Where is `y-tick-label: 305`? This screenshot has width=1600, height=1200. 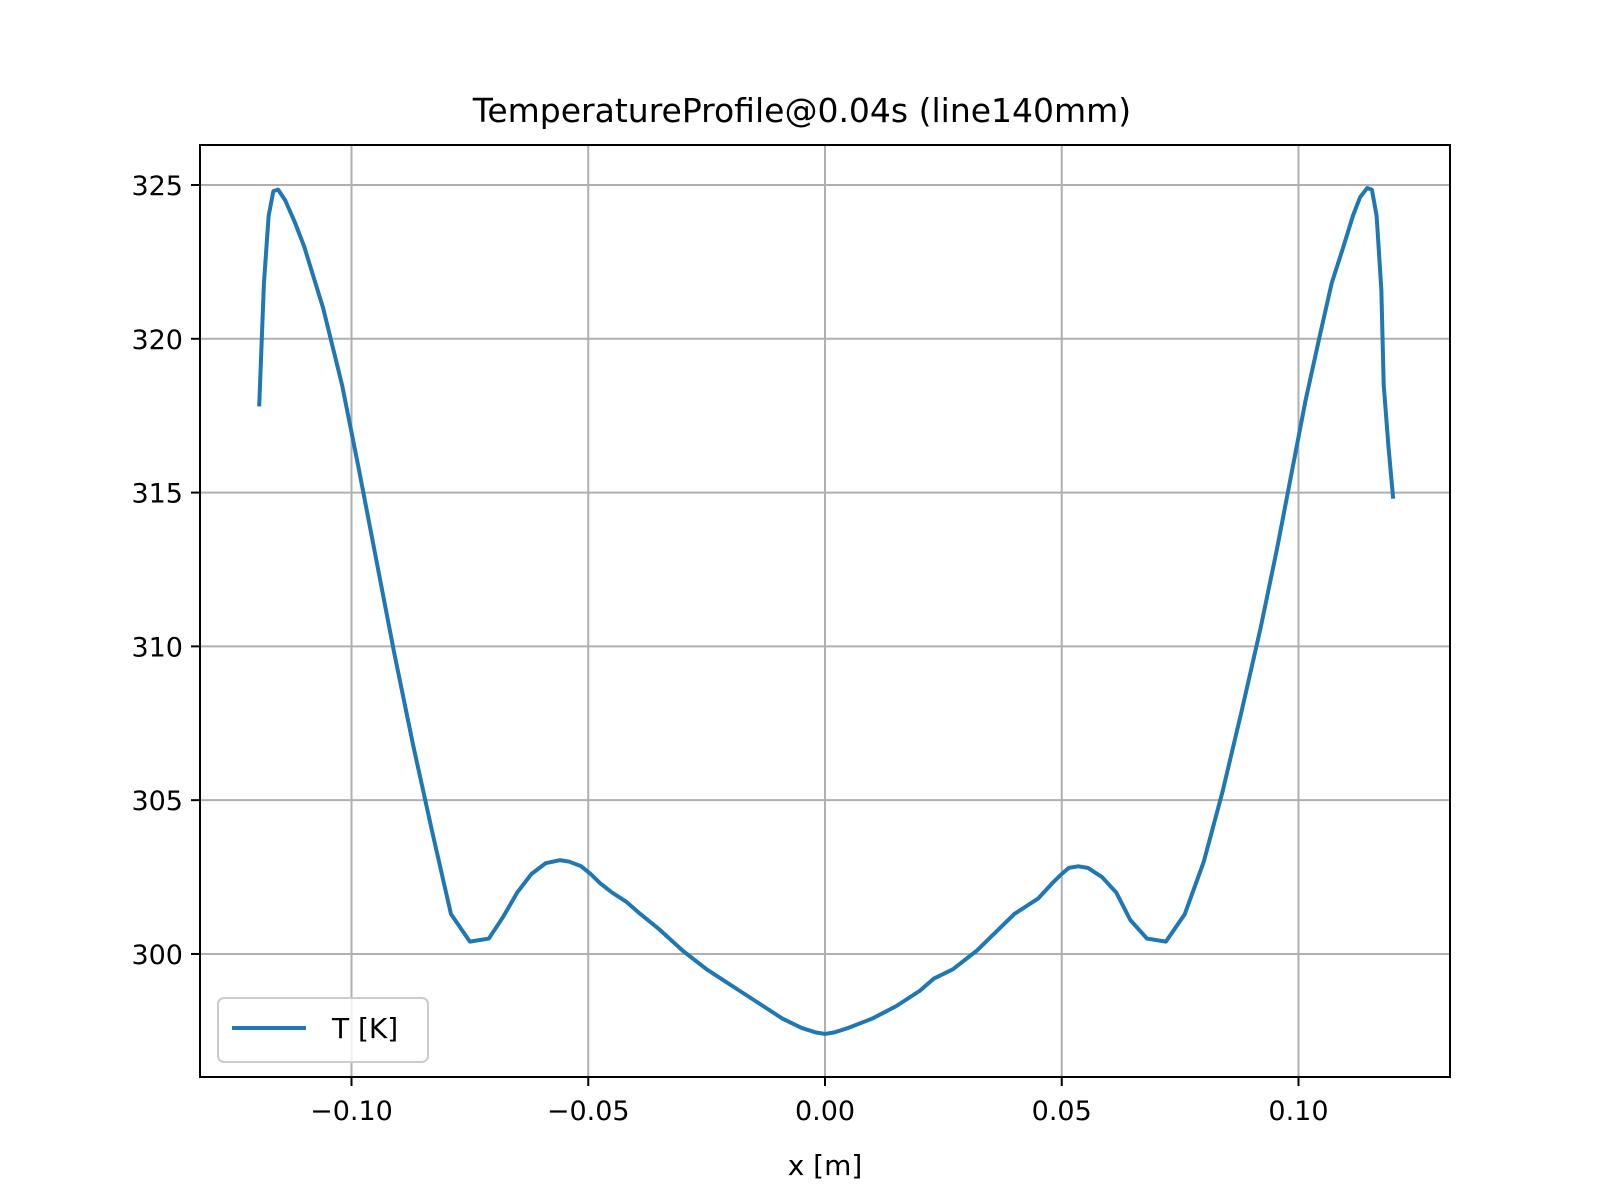 y-tick-label: 305 is located at coordinates (157, 801).